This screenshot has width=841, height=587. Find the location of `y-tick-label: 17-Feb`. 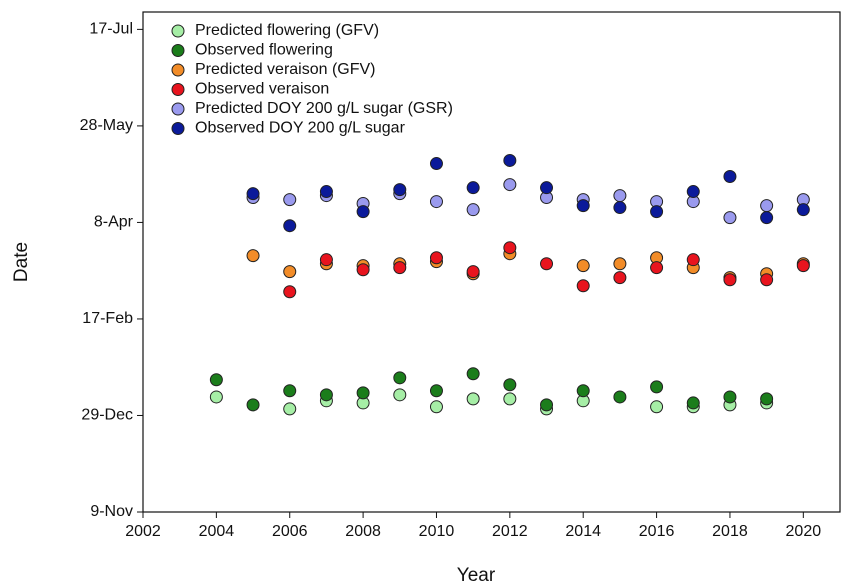

y-tick-label: 17-Feb is located at coordinates (107, 318).